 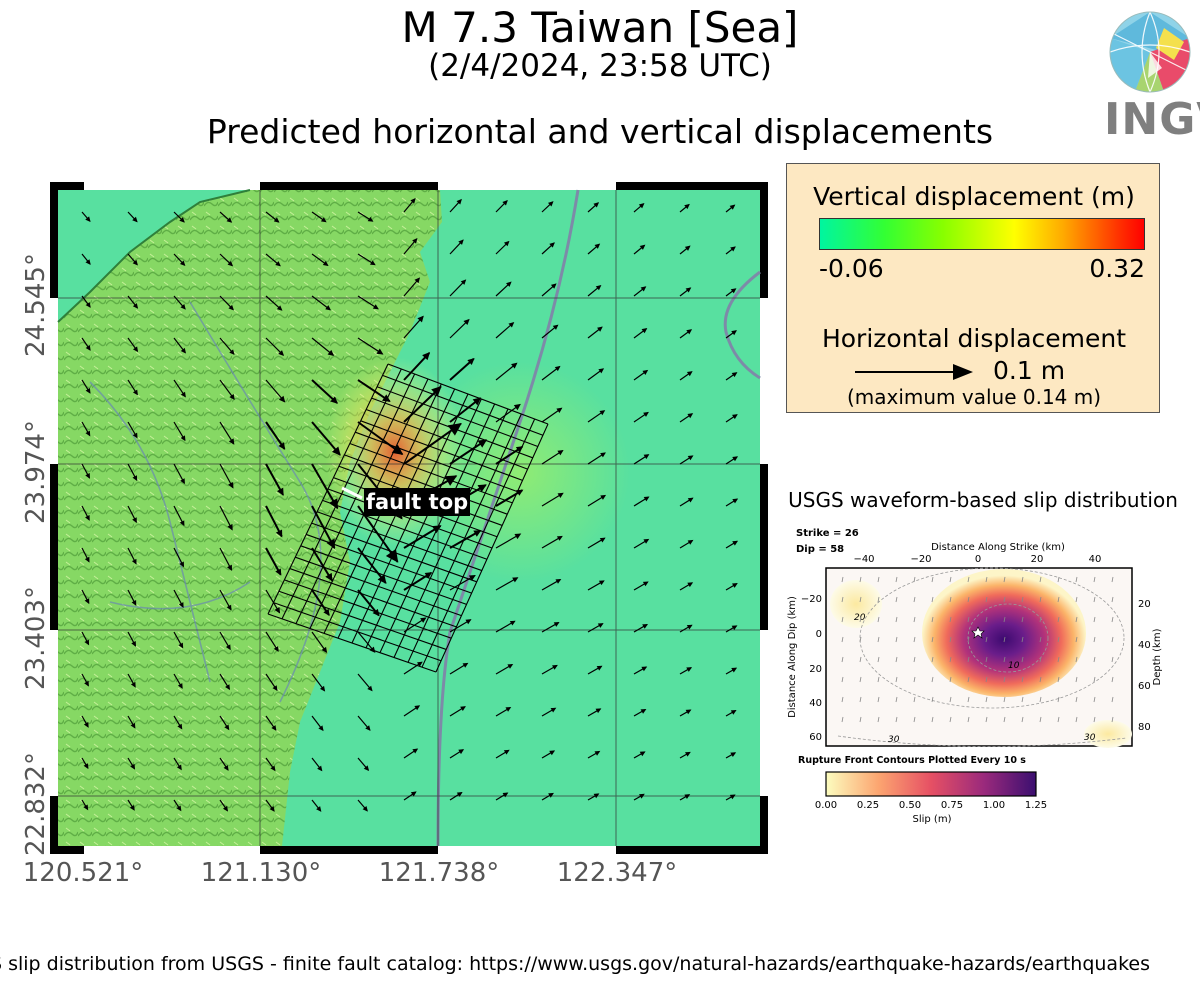 What do you see at coordinates (851, 268) in the screenshot?
I see `vertical-min-label: -0.06` at bounding box center [851, 268].